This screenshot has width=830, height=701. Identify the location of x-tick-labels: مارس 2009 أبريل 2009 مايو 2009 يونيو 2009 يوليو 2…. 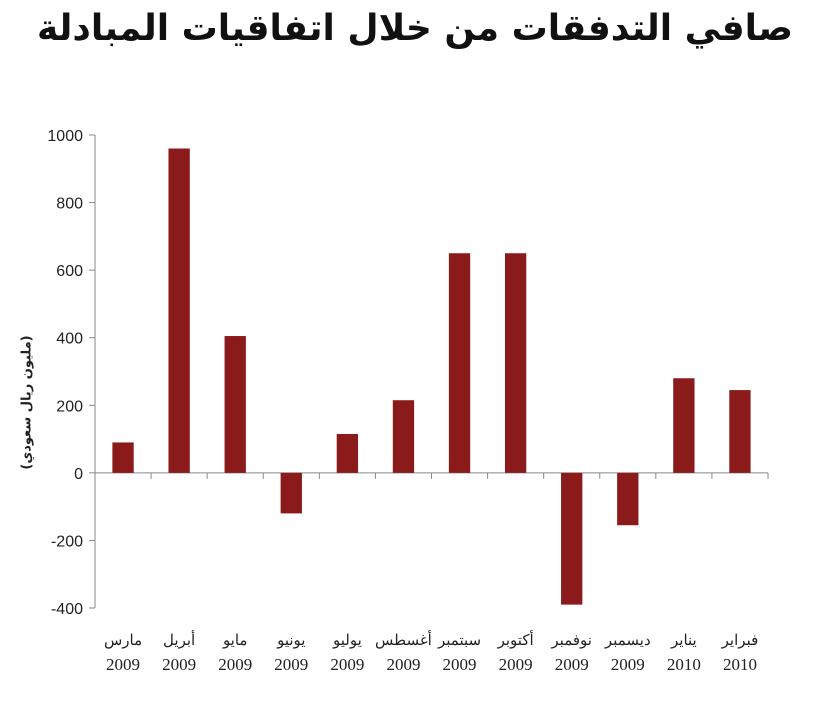
(431, 652).